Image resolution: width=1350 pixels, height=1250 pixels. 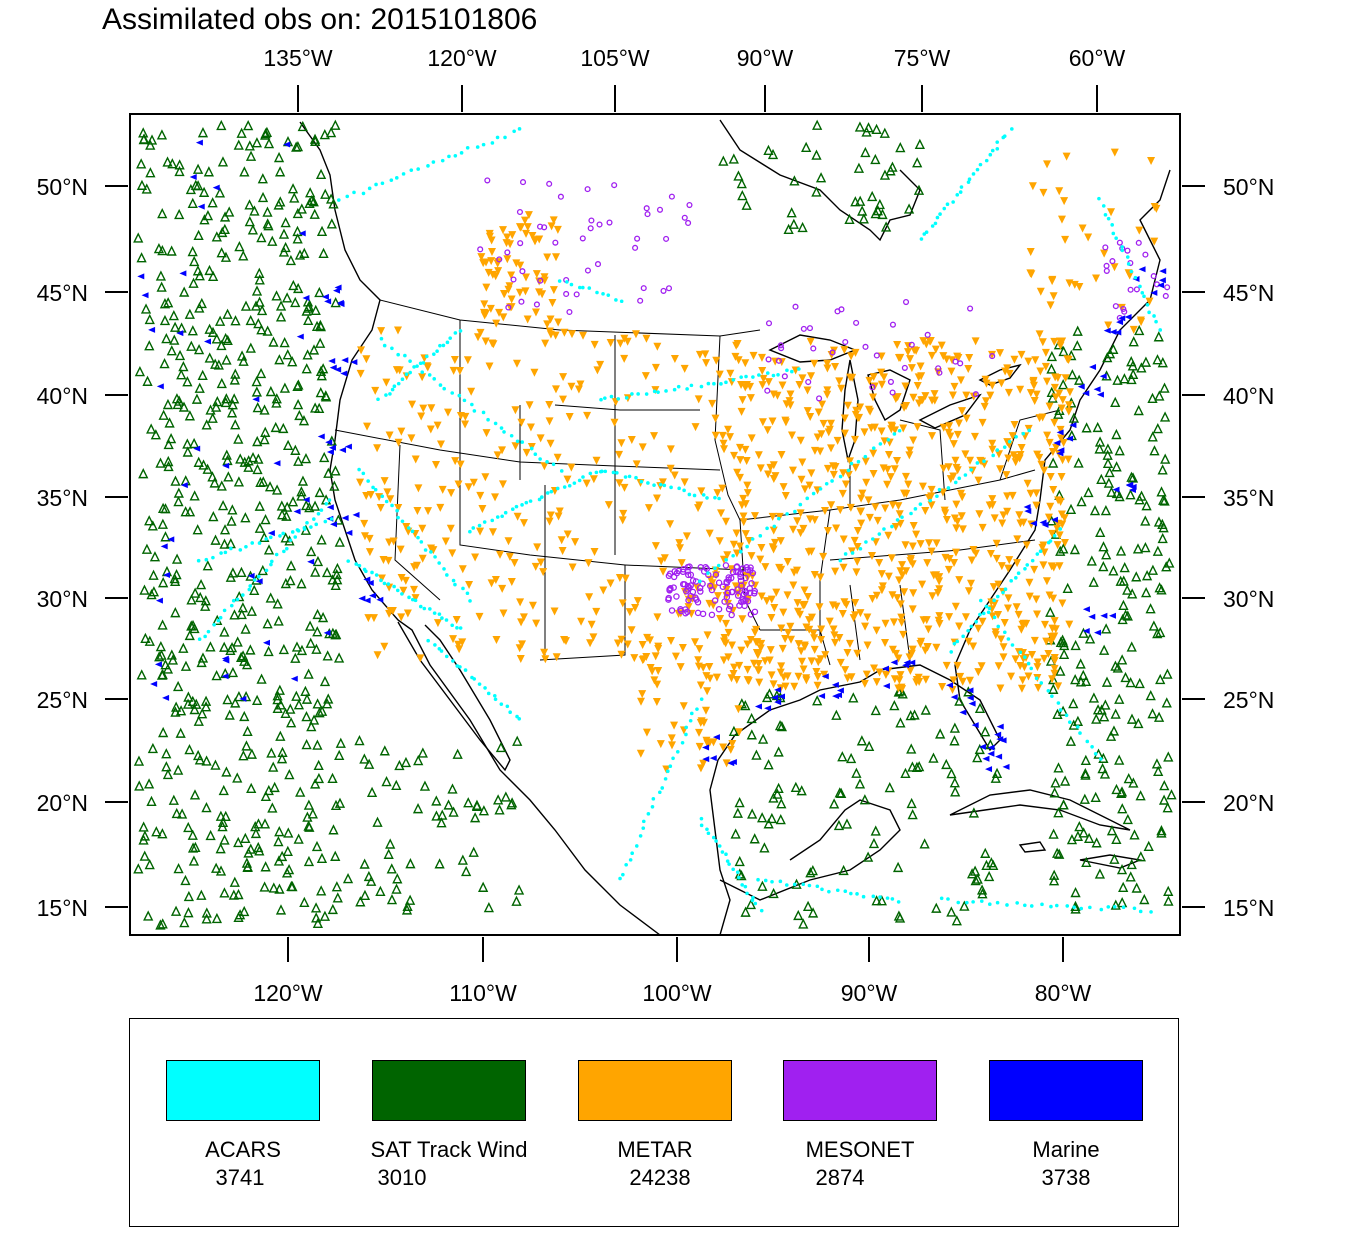 What do you see at coordinates (1248, 498) in the screenshot?
I see `right-lat-label: 35°N` at bounding box center [1248, 498].